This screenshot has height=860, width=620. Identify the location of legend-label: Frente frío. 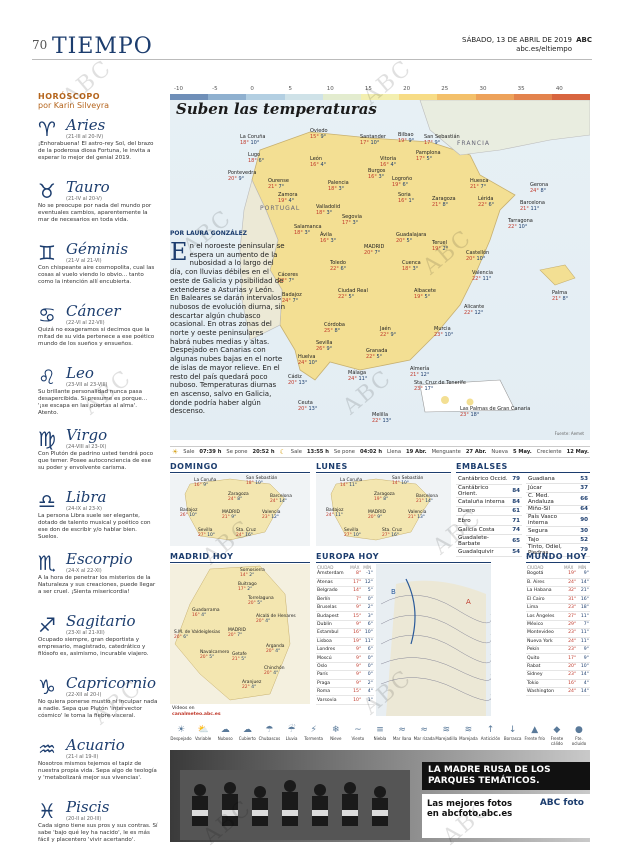
(534, 738).